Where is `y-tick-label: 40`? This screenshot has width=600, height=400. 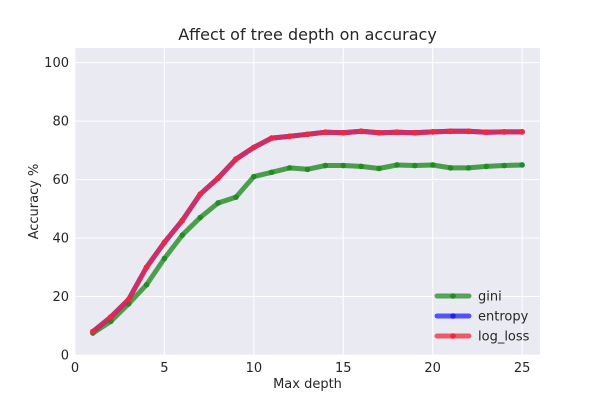 y-tick-label: 40 is located at coordinates (60, 239).